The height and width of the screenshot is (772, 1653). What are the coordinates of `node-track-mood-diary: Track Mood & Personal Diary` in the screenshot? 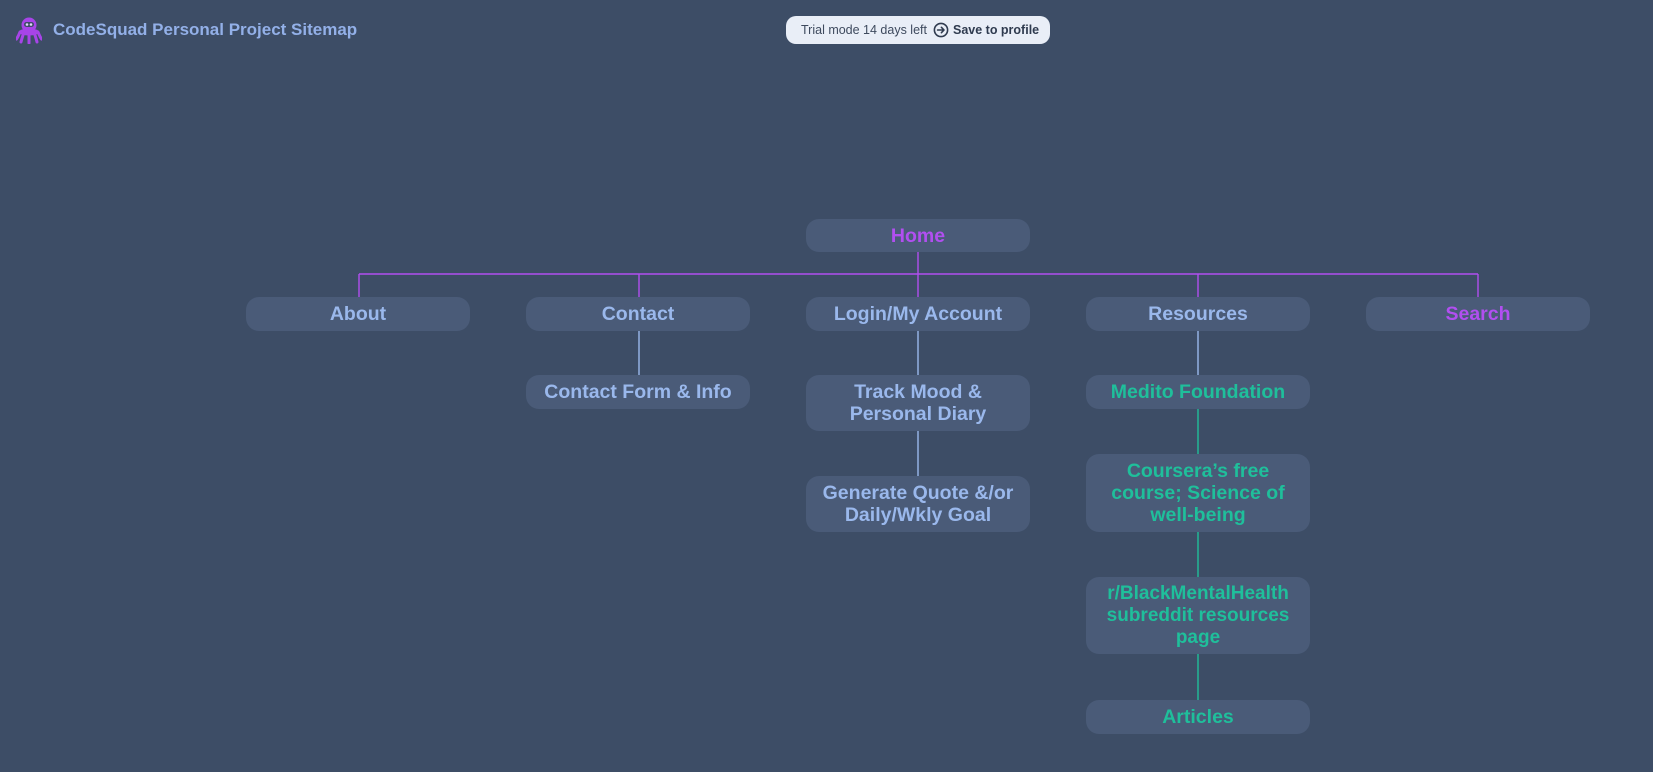 It's located at (918, 403).